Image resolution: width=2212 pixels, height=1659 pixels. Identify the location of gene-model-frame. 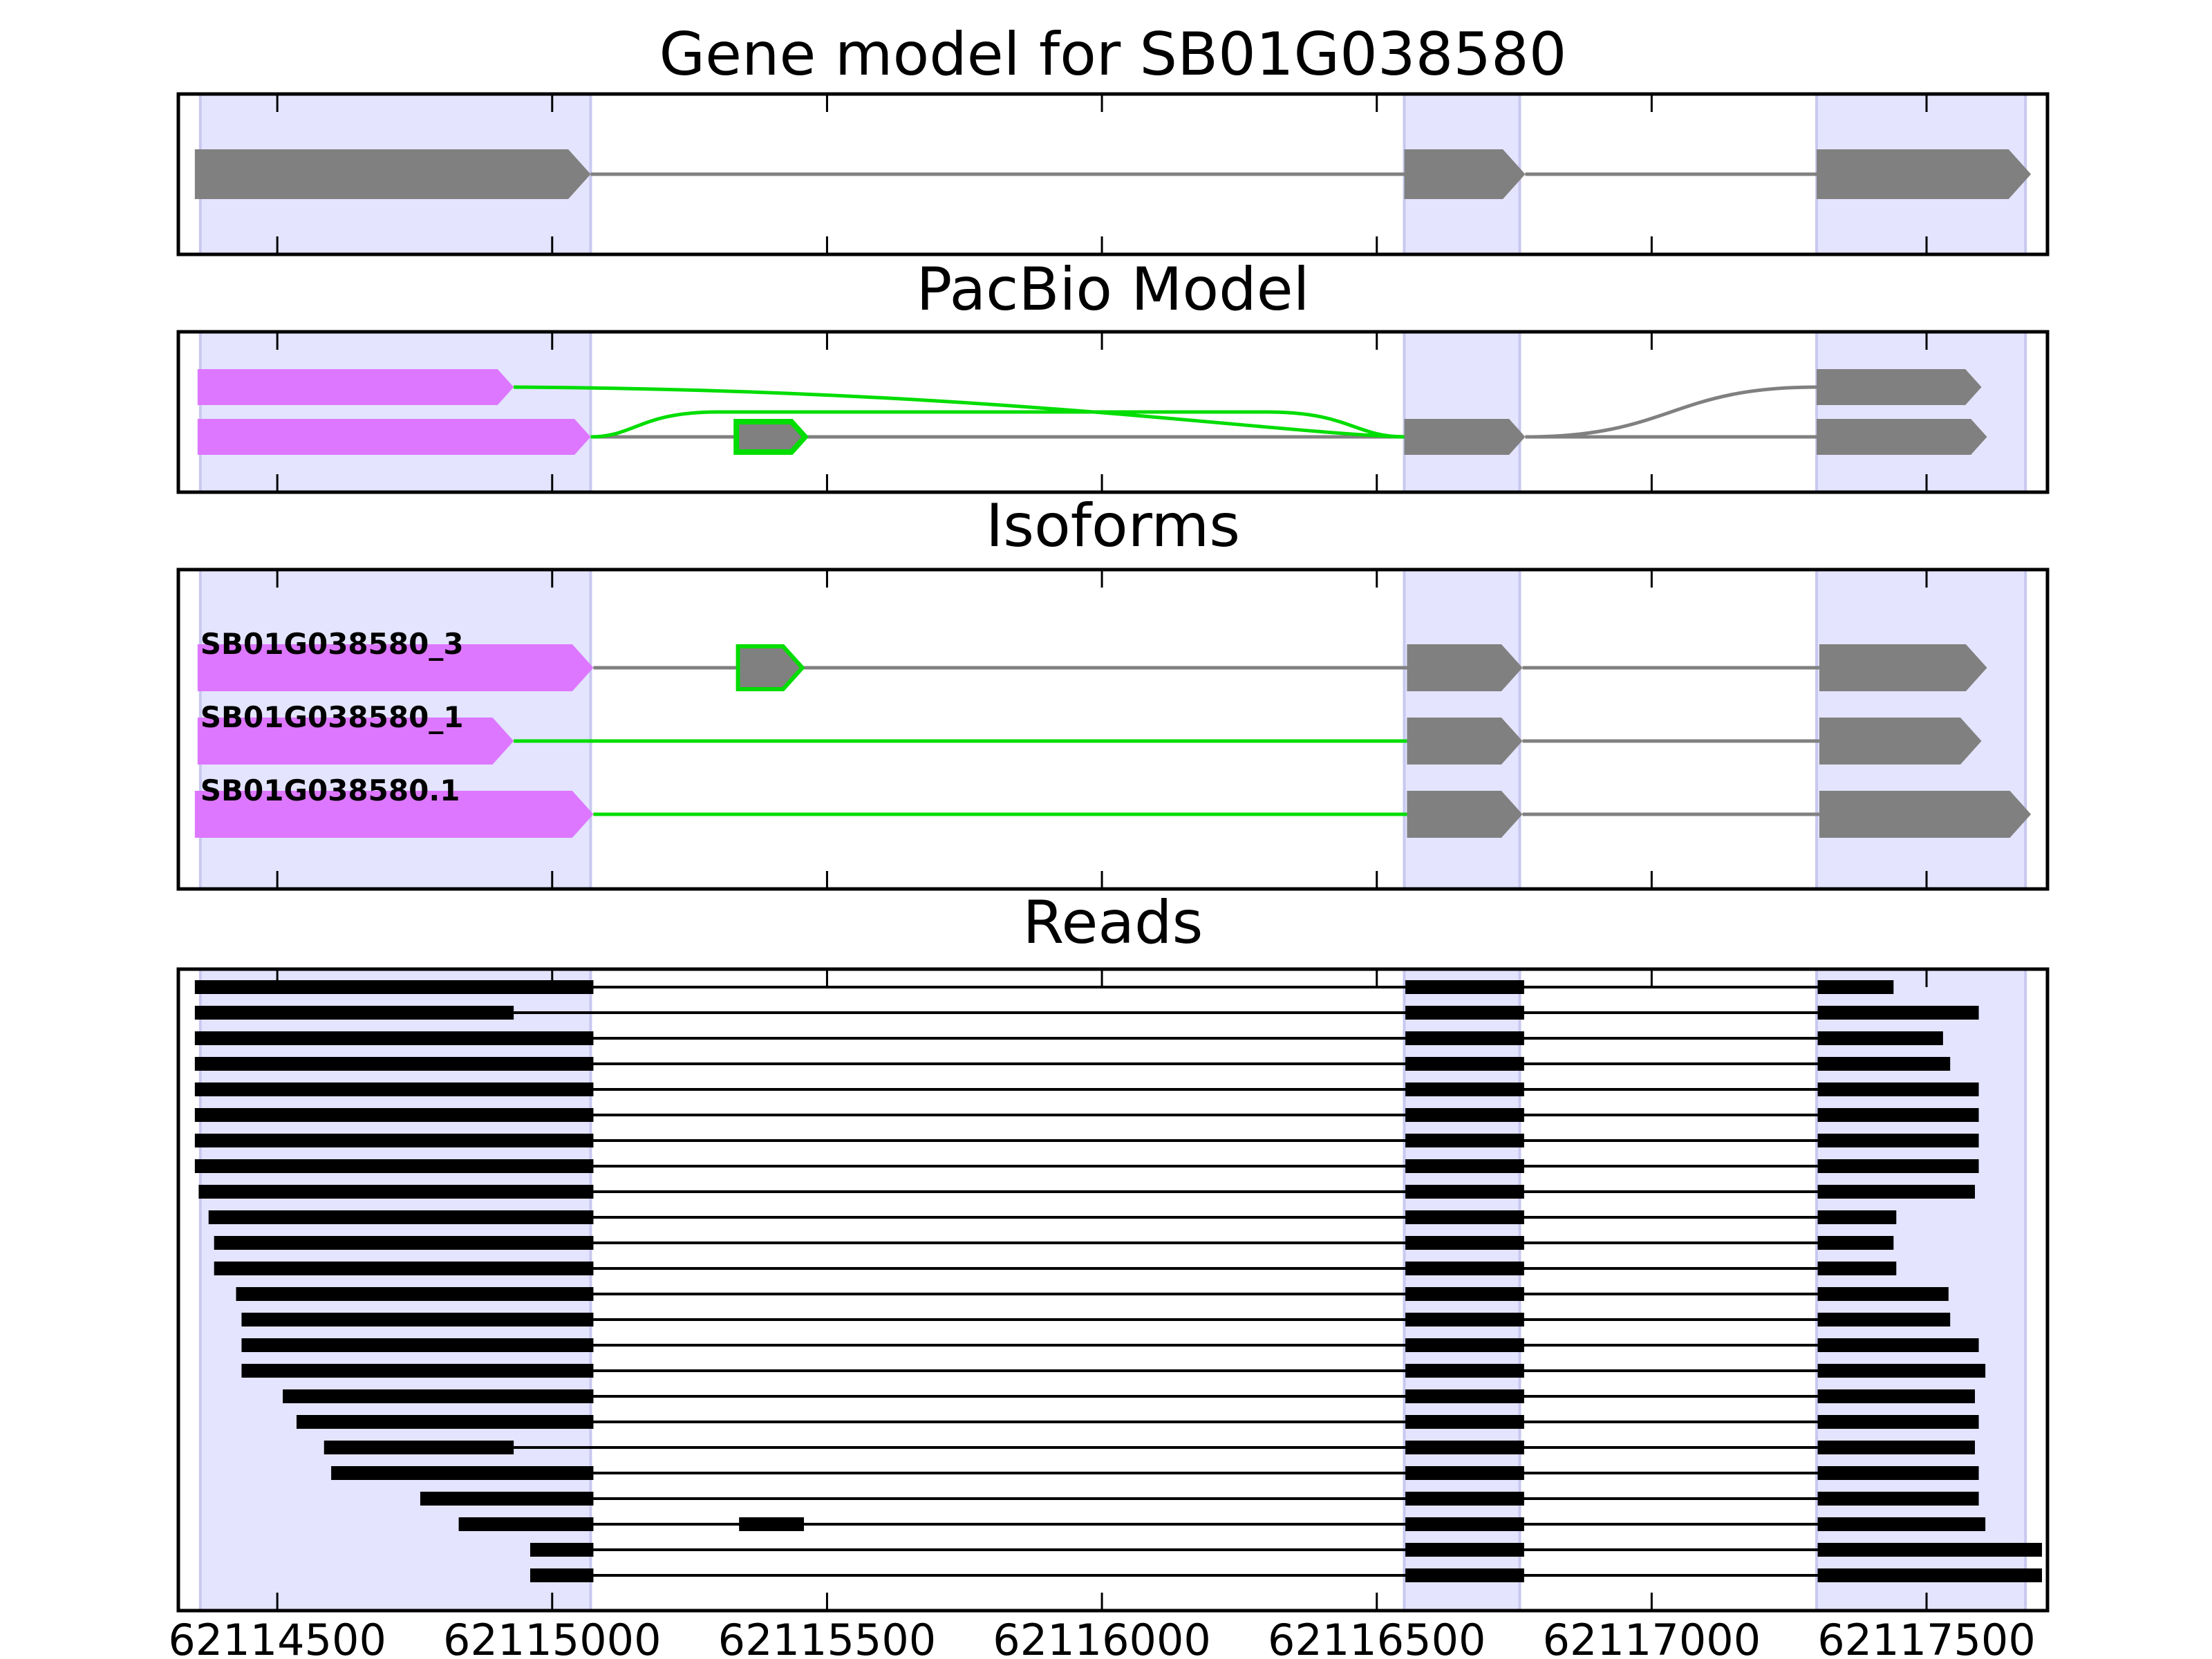
(1113, 174).